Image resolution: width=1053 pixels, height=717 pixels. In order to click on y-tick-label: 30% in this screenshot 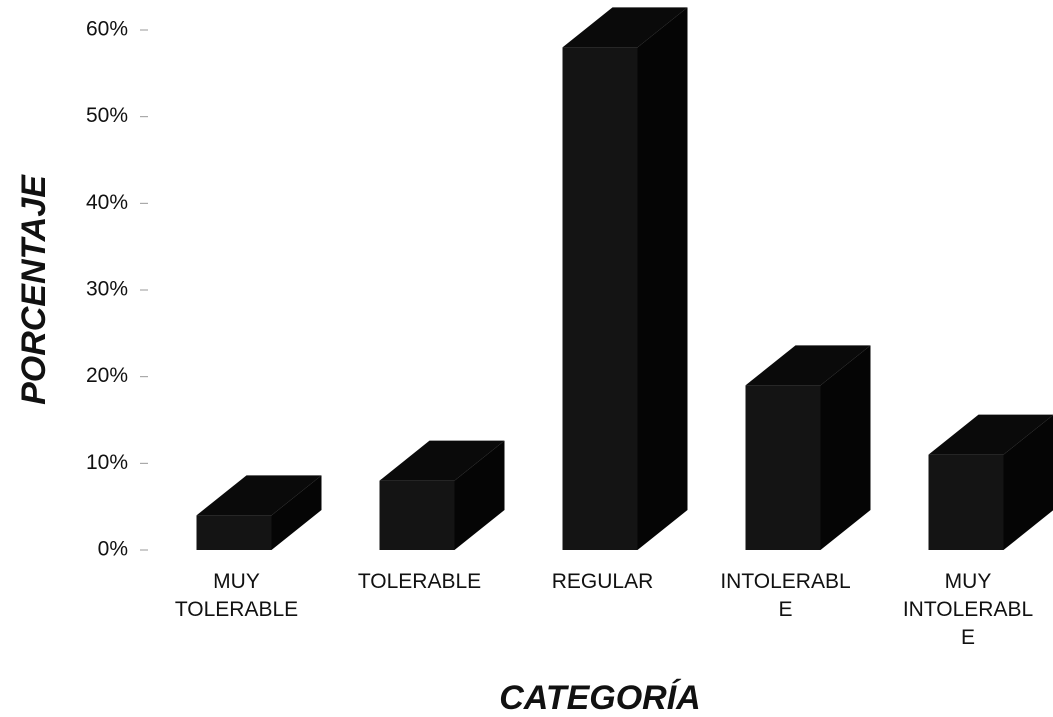, I will do `click(107, 289)`.